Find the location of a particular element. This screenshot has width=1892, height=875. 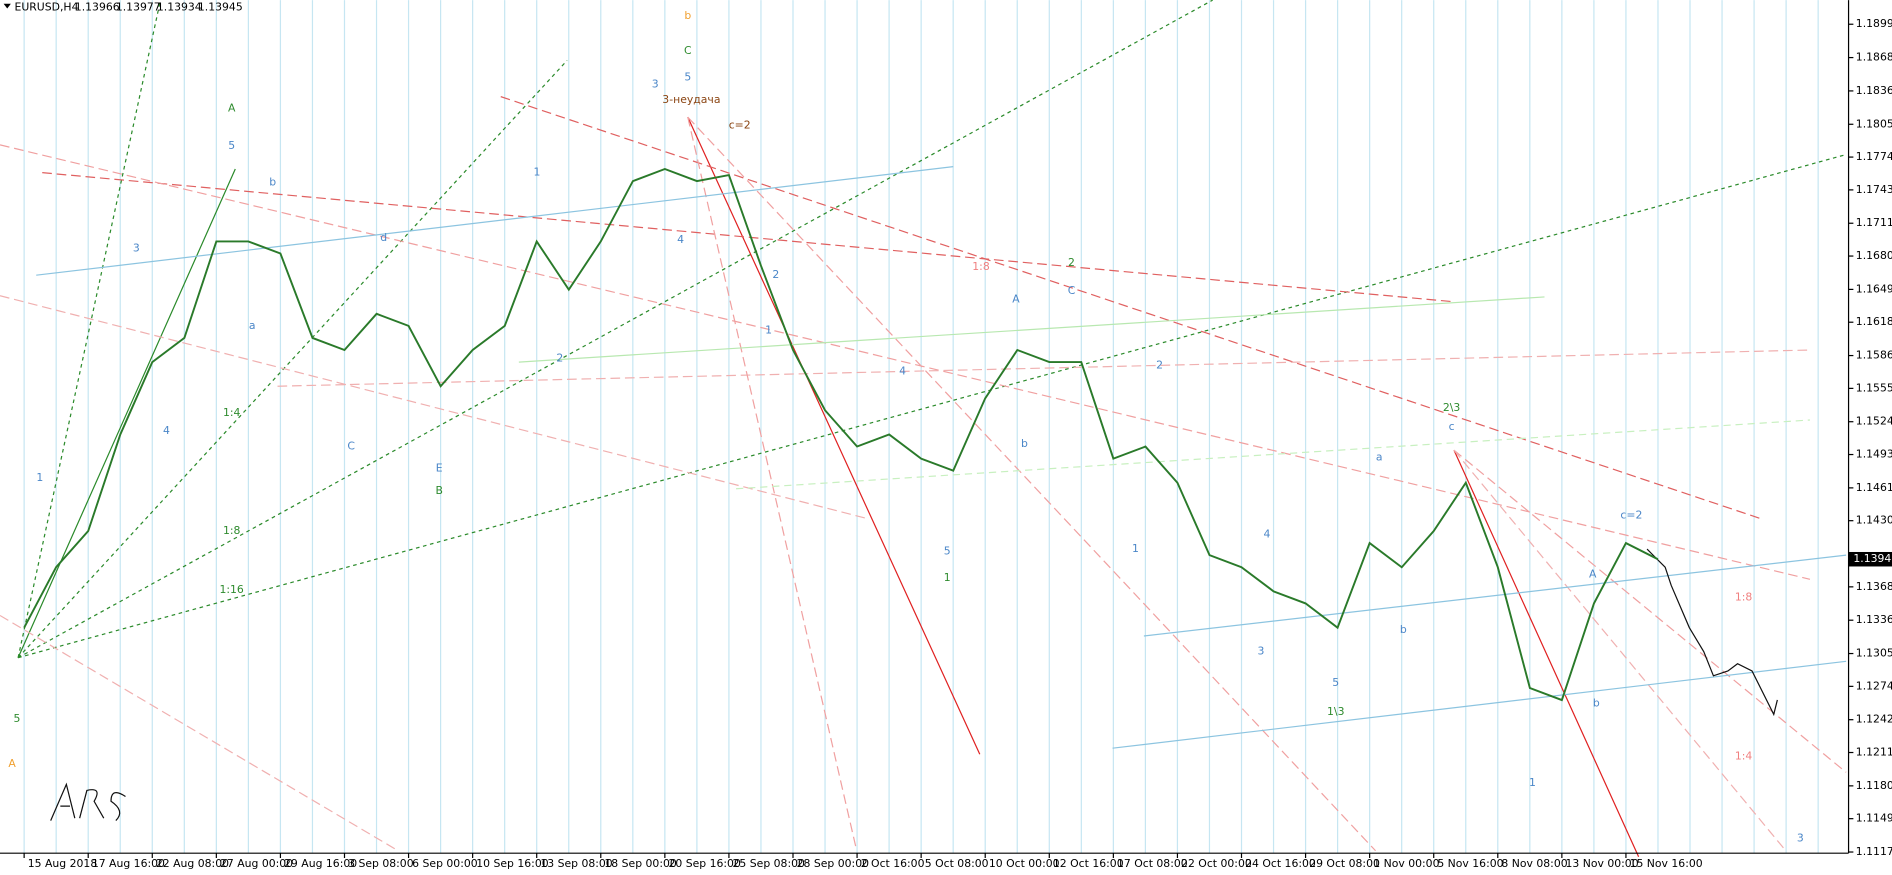

x-tick-label: 3 Sep 08:00 is located at coordinates (381, 863).